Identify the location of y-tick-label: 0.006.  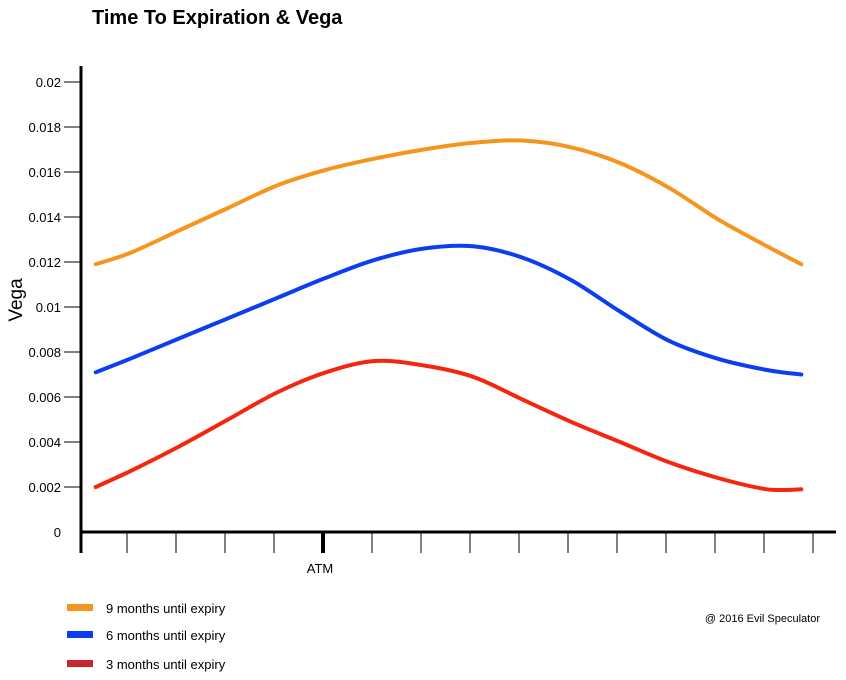
(44, 397).